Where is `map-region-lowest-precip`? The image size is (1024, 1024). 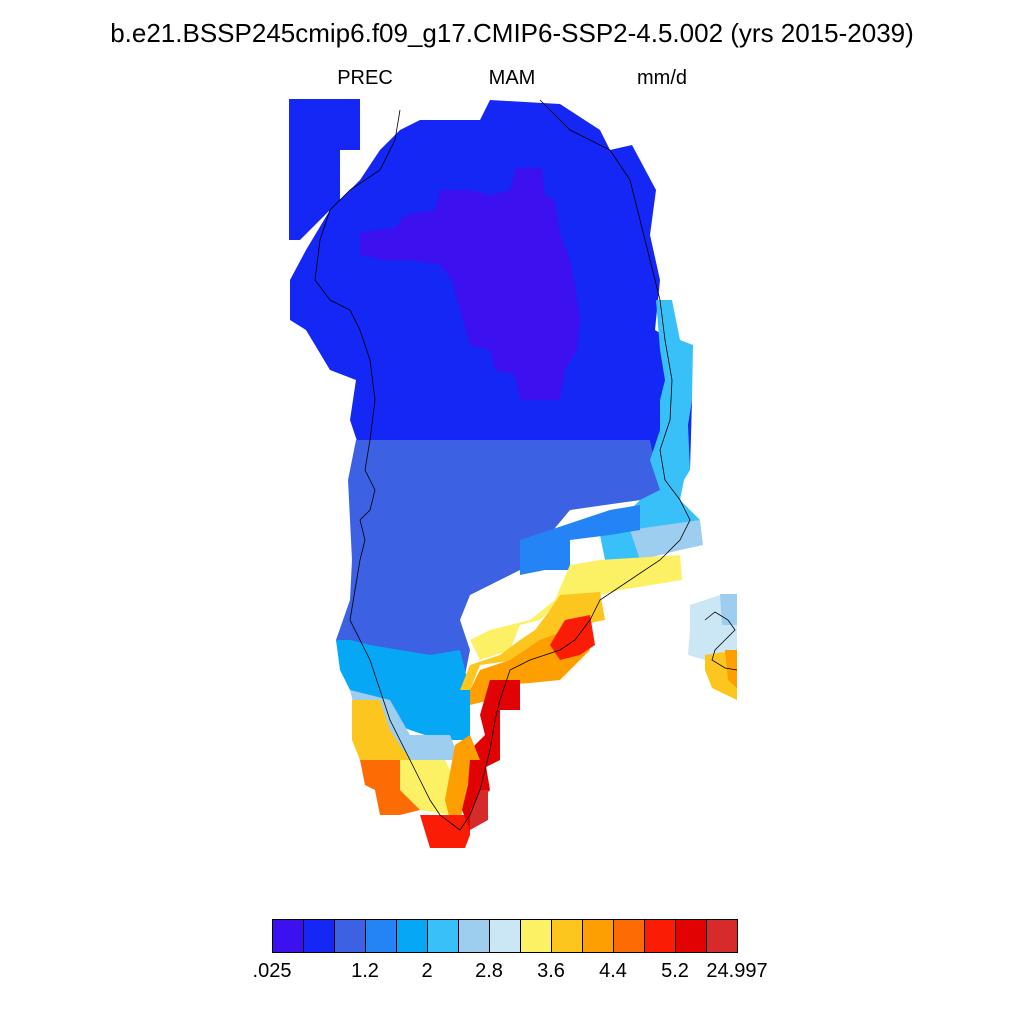 map-region-lowest-precip is located at coordinates (470, 284).